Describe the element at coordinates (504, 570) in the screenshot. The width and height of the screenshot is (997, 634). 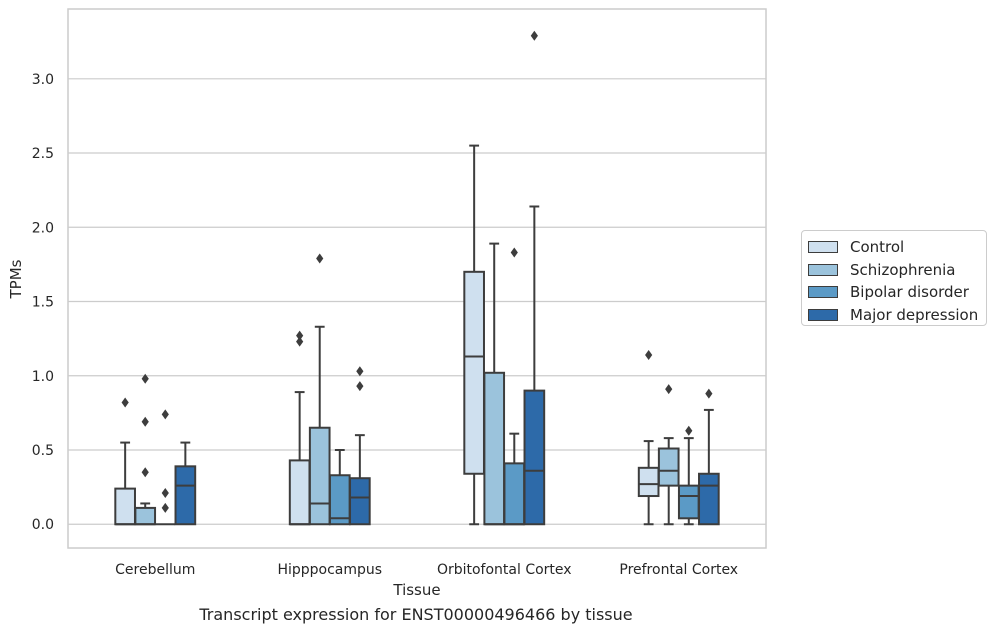
I see `x-tick-label: Orbitofontal Cortex` at that location.